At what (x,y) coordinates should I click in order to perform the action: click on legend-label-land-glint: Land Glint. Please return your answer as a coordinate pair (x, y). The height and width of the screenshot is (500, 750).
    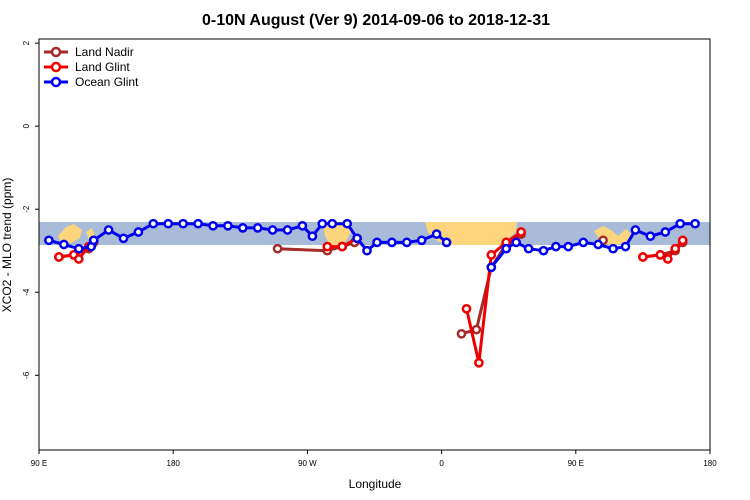
    Looking at the image, I should click on (102, 67).